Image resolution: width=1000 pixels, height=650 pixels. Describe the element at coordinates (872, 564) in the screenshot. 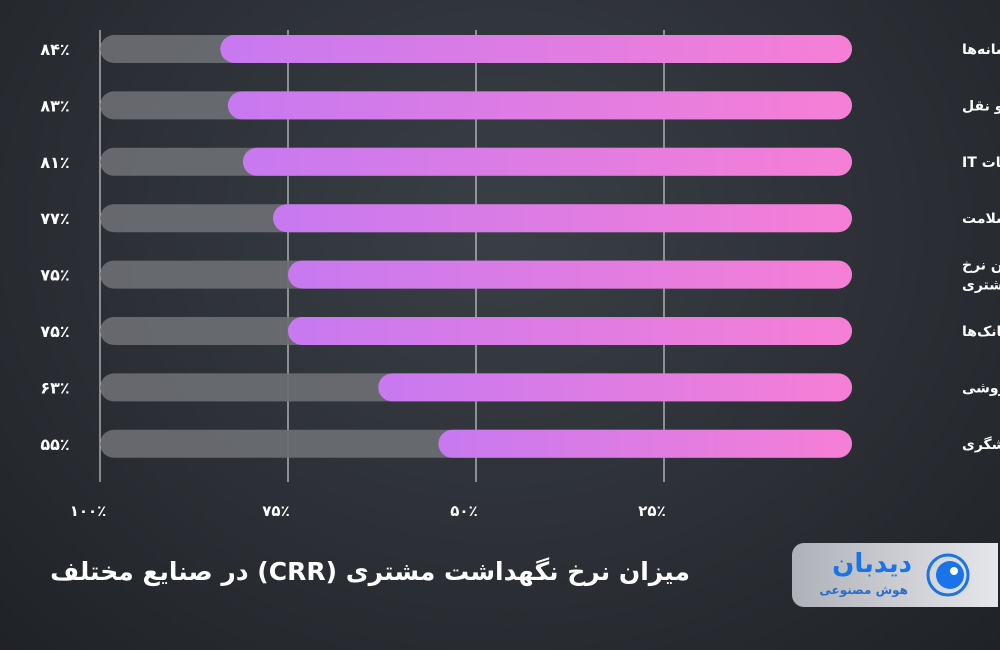

I see `logo-name: دیدبان` at that location.